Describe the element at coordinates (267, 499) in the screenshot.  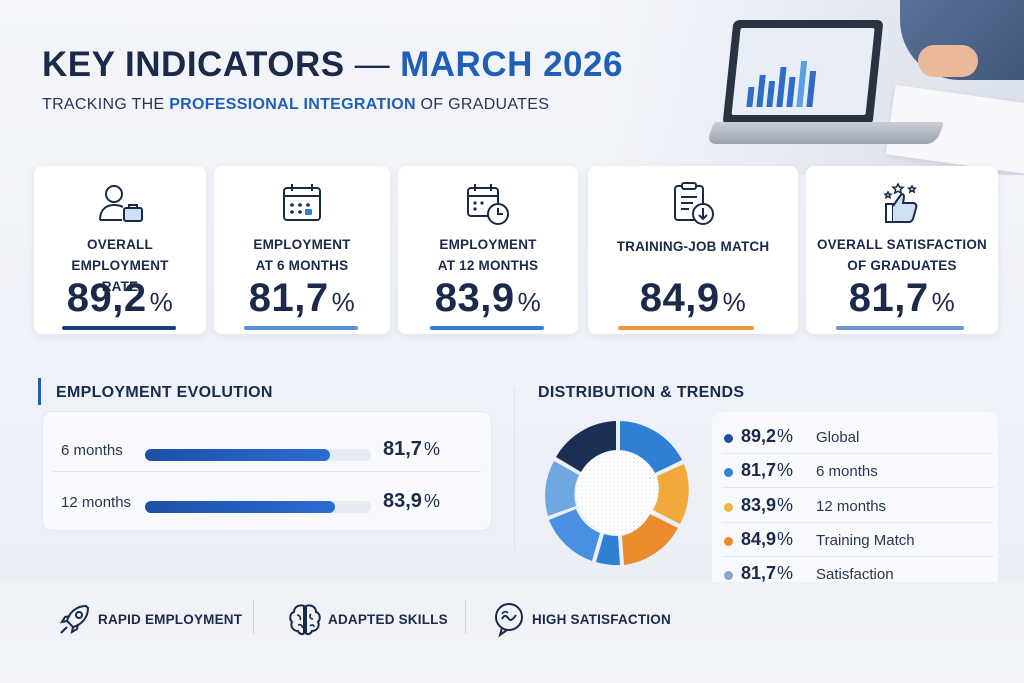
I see `evolution-row: 12 months 83,9%` at that location.